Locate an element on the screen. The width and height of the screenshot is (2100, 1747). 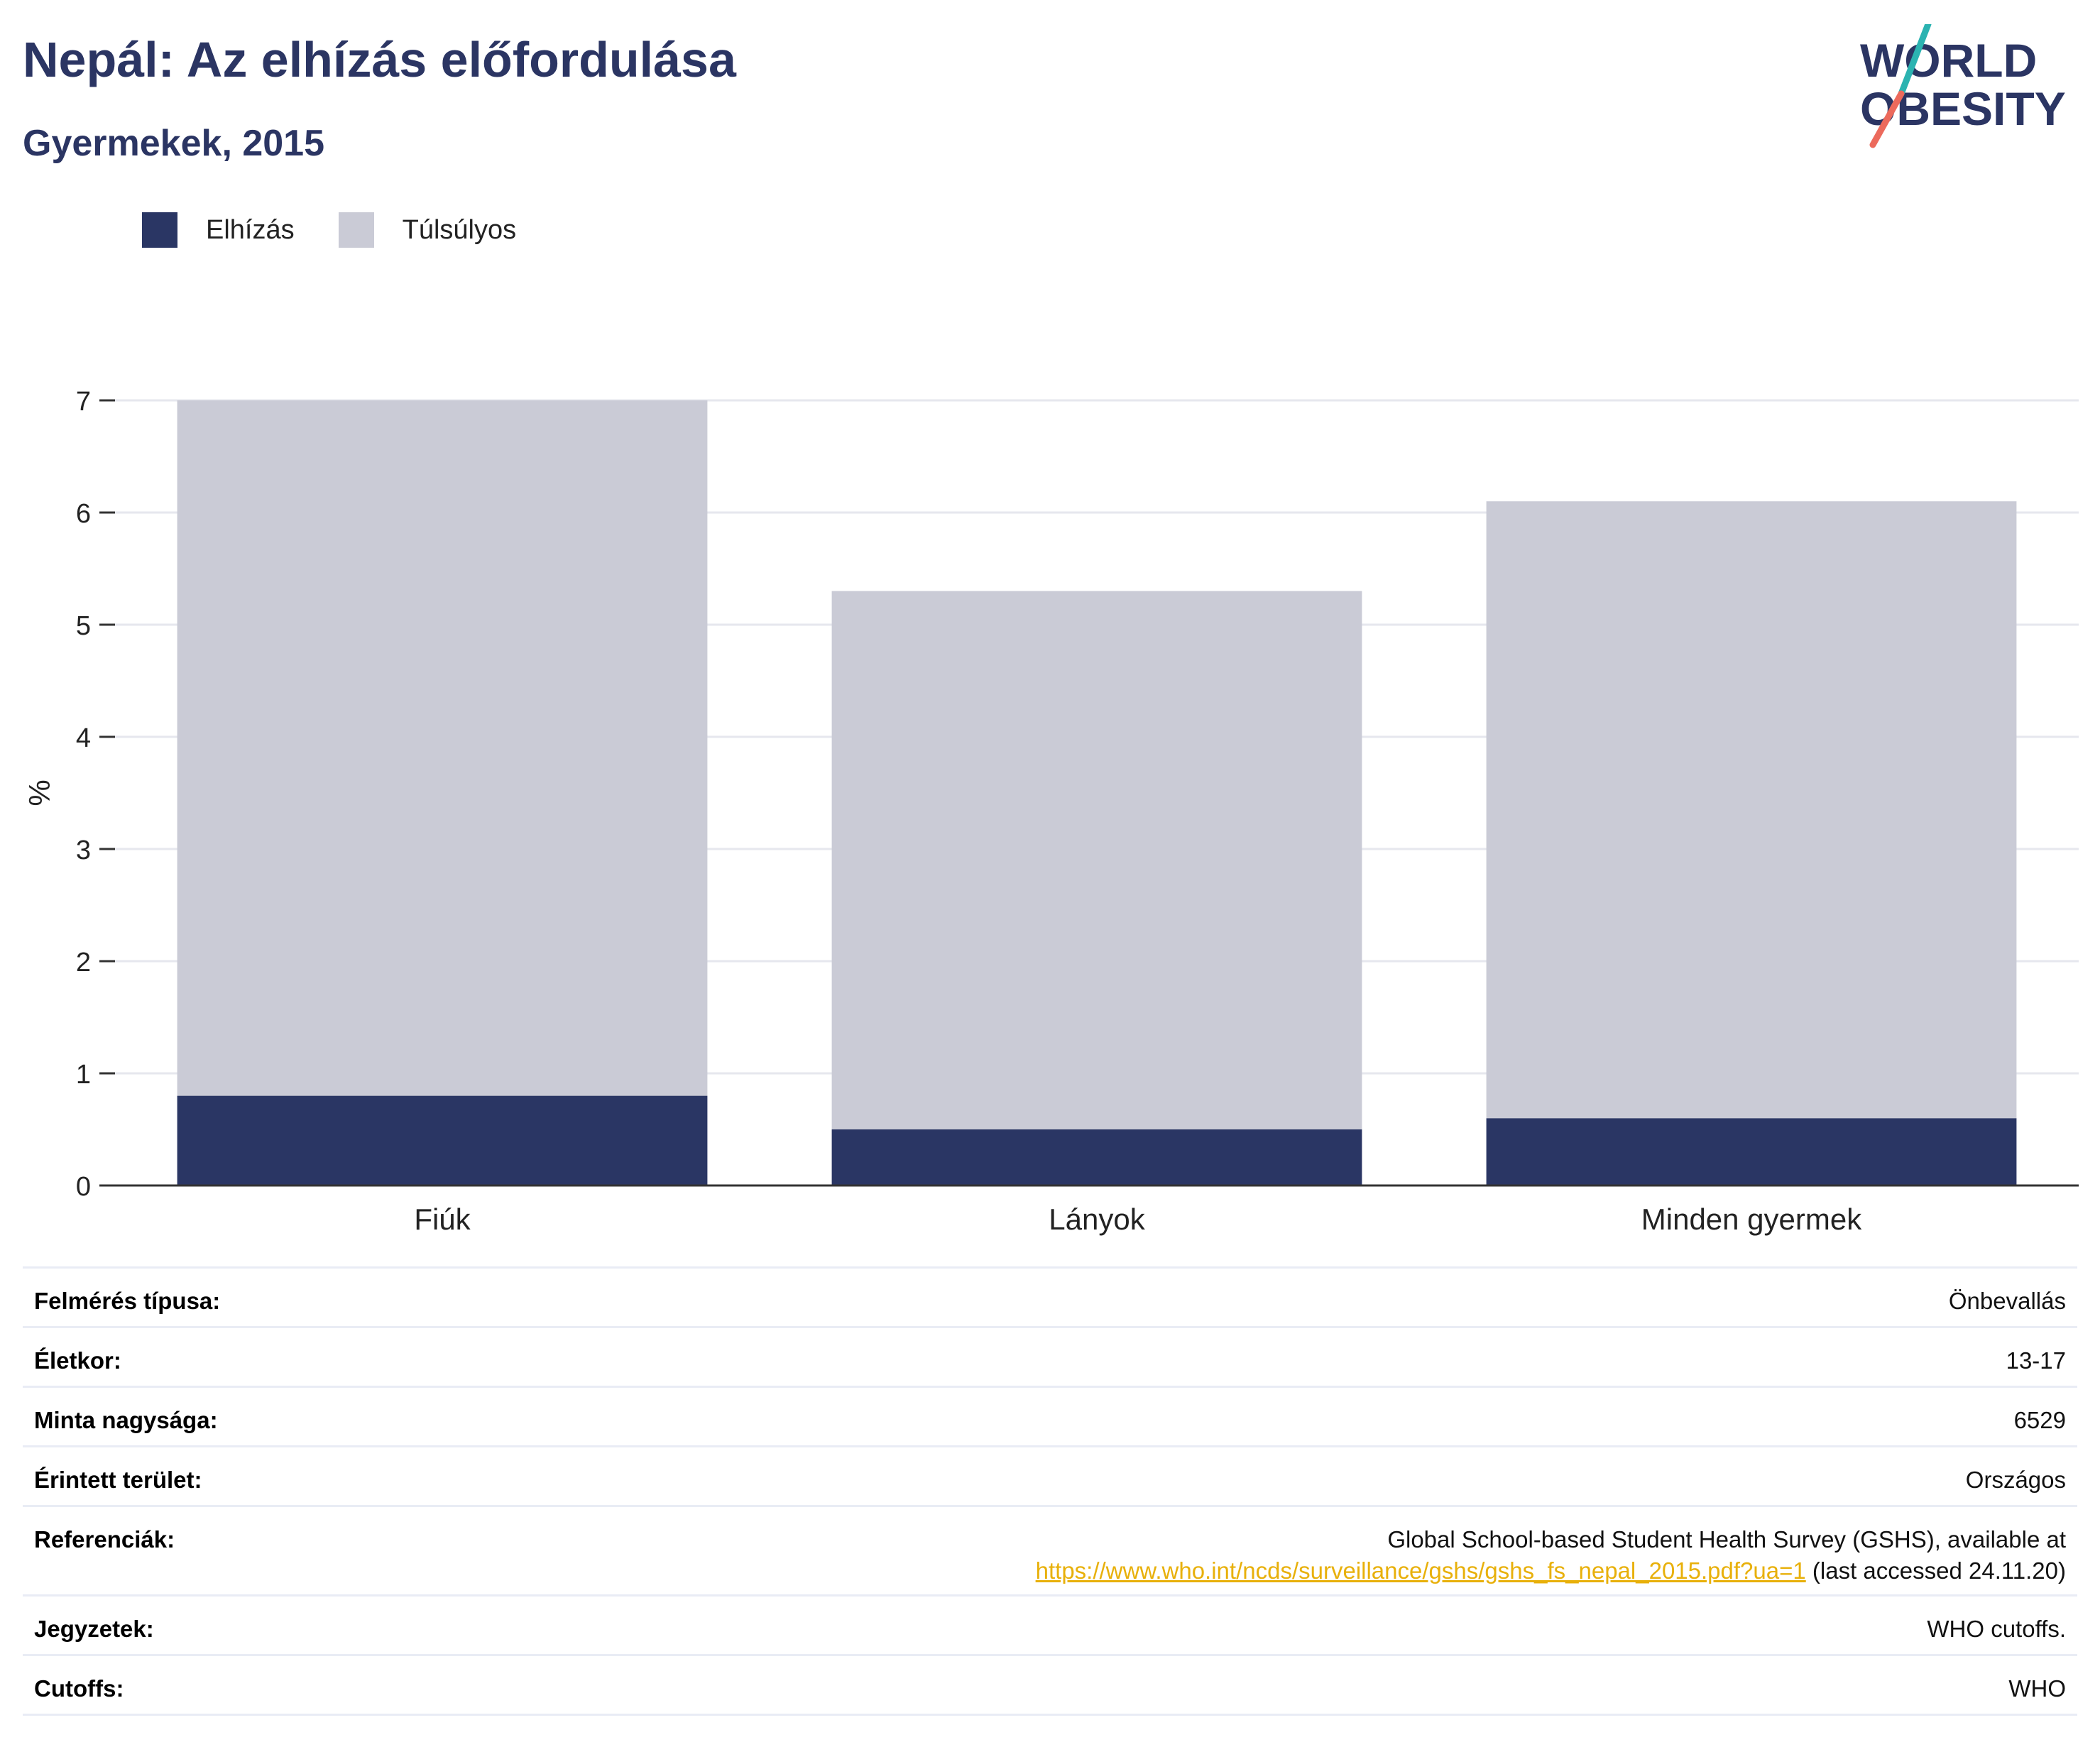
age-label: Életkor: is located at coordinates (77, 1360).